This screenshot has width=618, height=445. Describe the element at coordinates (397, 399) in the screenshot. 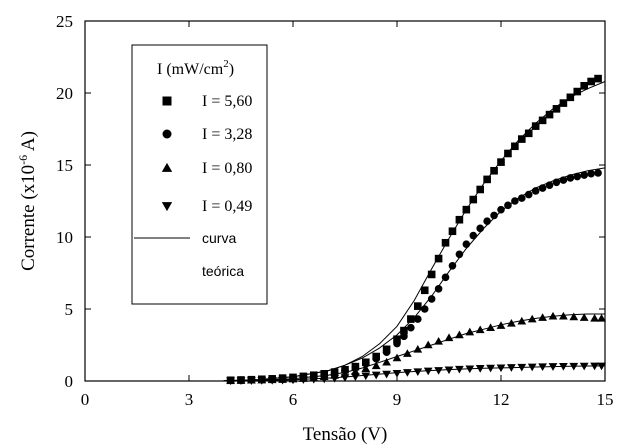

I see `x-tick-label: 9` at that location.